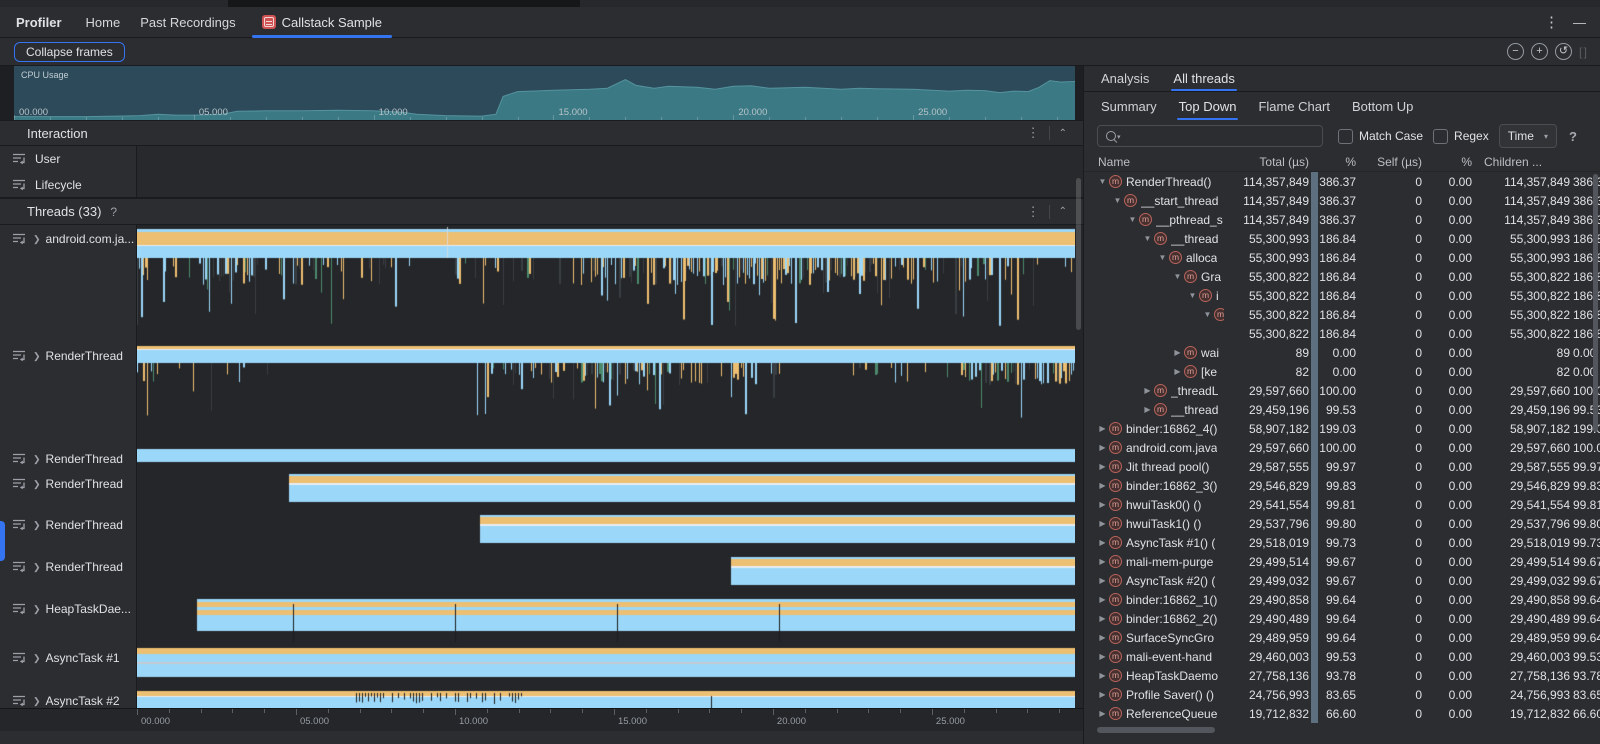 This screenshot has height=744, width=1600. What do you see at coordinates (1595, 303) in the screenshot?
I see `table-vertical-scrollbar` at bounding box center [1595, 303].